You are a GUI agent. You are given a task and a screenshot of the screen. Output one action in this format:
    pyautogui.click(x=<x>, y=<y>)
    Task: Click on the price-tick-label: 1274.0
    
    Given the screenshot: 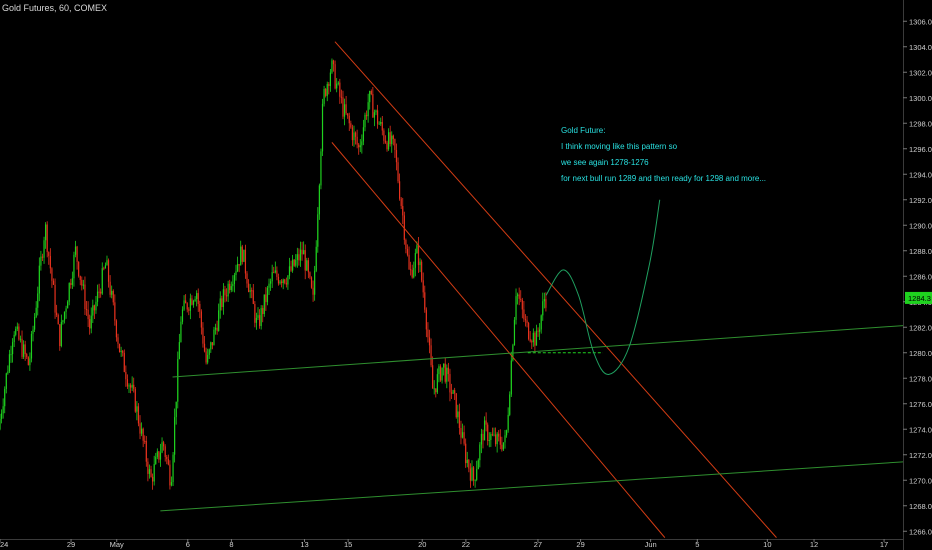 What is the action you would take?
    pyautogui.click(x=920, y=429)
    